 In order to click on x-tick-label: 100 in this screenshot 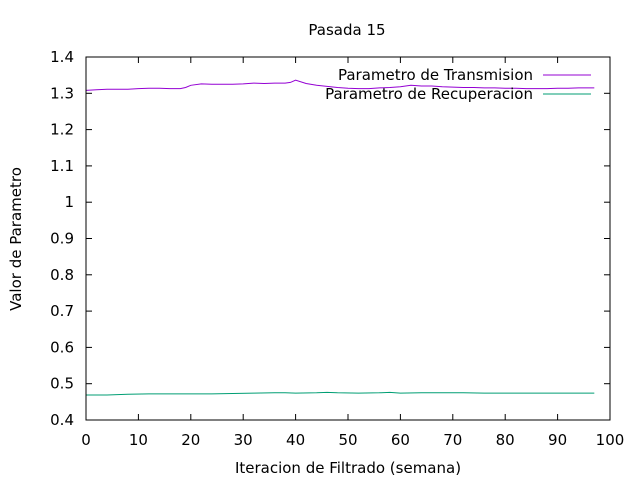, I will do `click(610, 440)`.